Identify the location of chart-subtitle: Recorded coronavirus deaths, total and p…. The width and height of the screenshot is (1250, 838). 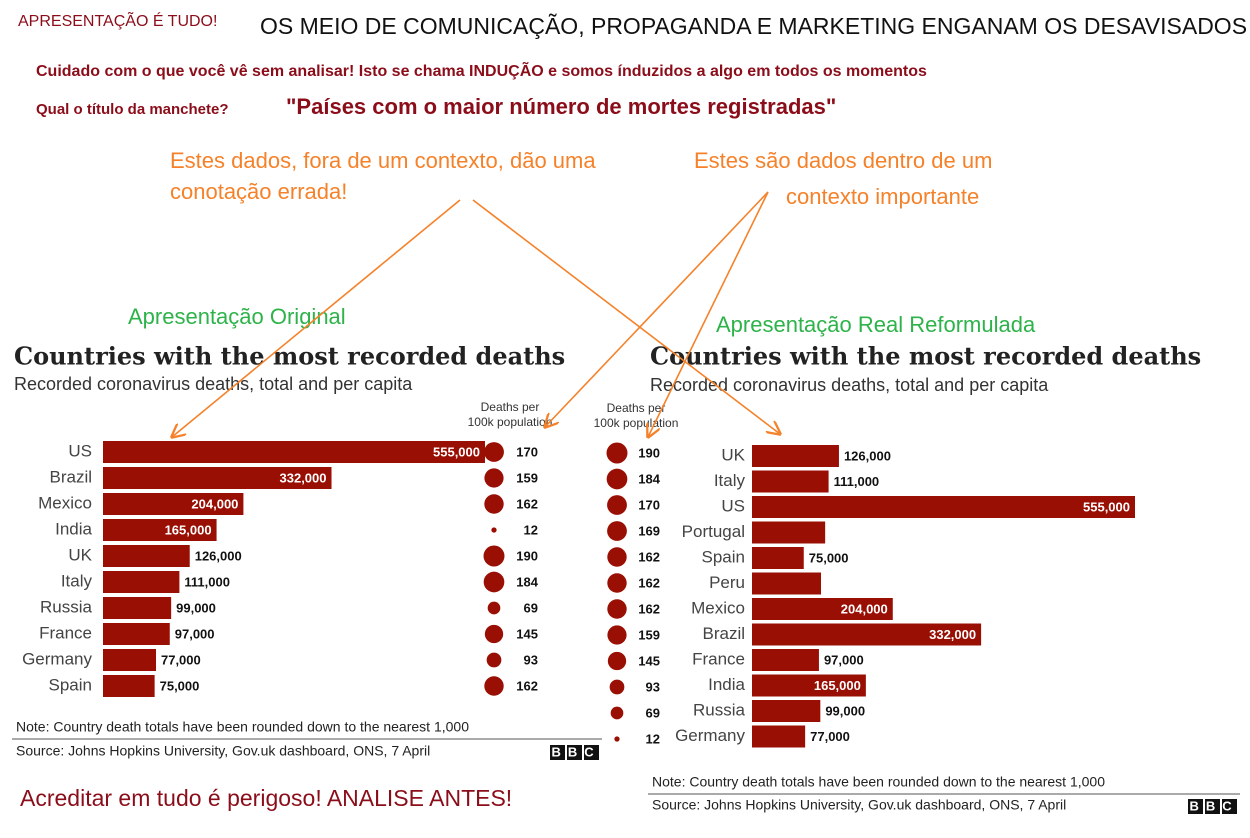
(849, 385).